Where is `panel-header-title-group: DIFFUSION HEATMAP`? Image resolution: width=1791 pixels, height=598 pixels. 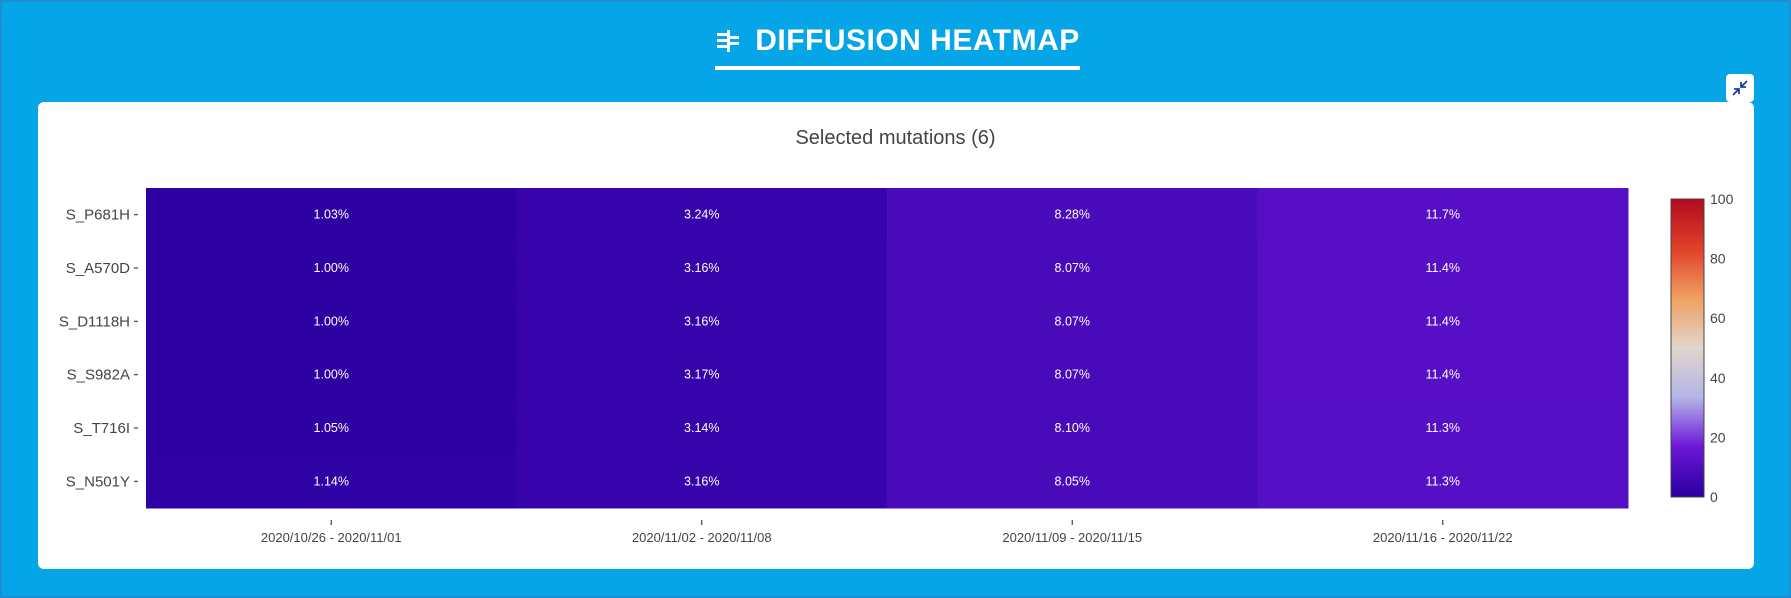
panel-header-title-group: DIFFUSION HEATMAP is located at coordinates (897, 47).